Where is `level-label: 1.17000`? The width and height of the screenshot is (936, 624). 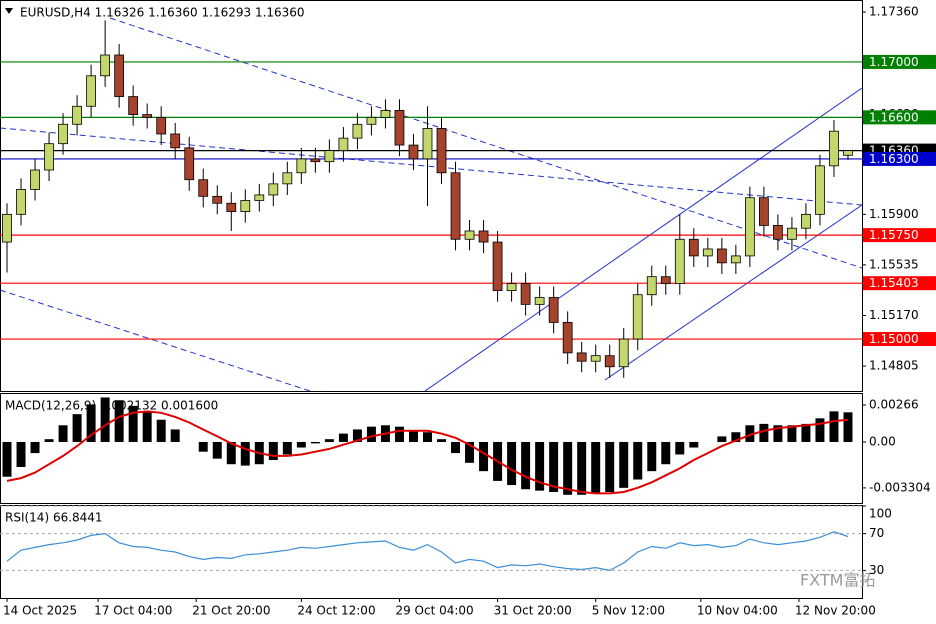
level-label: 1.17000 is located at coordinates (894, 62).